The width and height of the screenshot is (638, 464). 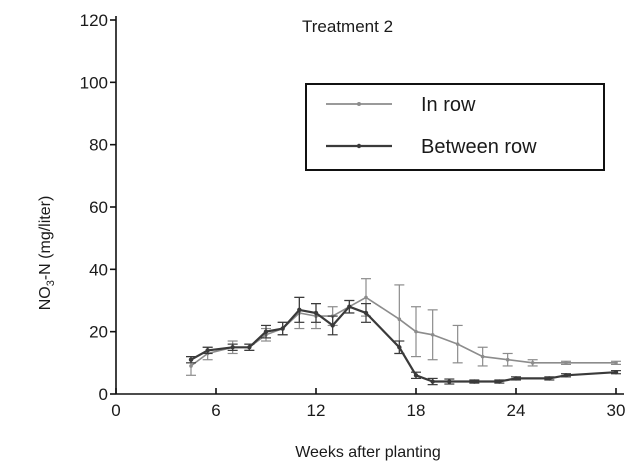 I want to click on y-tick-label: 20, so click(x=98, y=332).